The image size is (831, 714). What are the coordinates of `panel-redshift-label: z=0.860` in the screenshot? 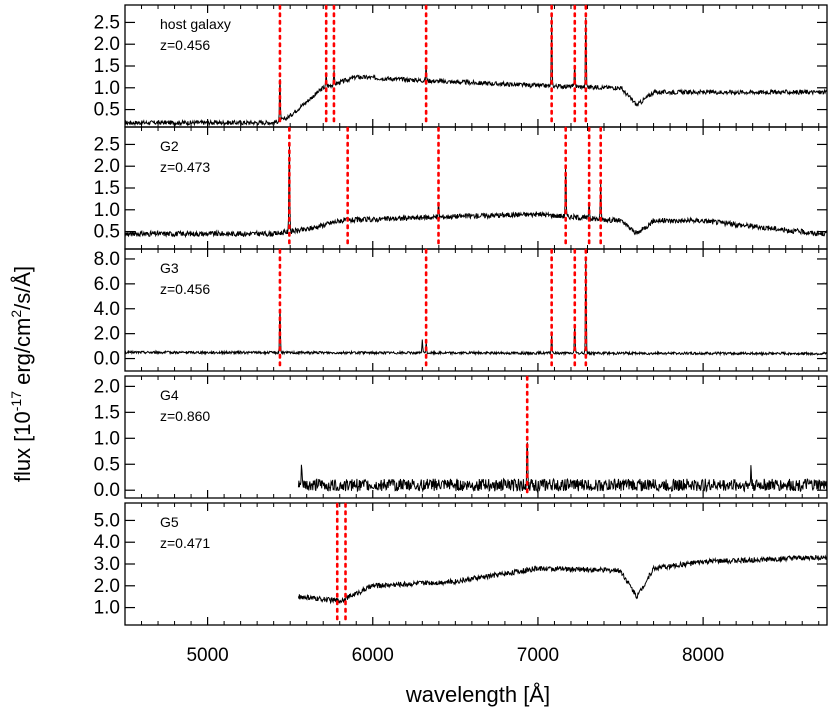 It's located at (185, 416).